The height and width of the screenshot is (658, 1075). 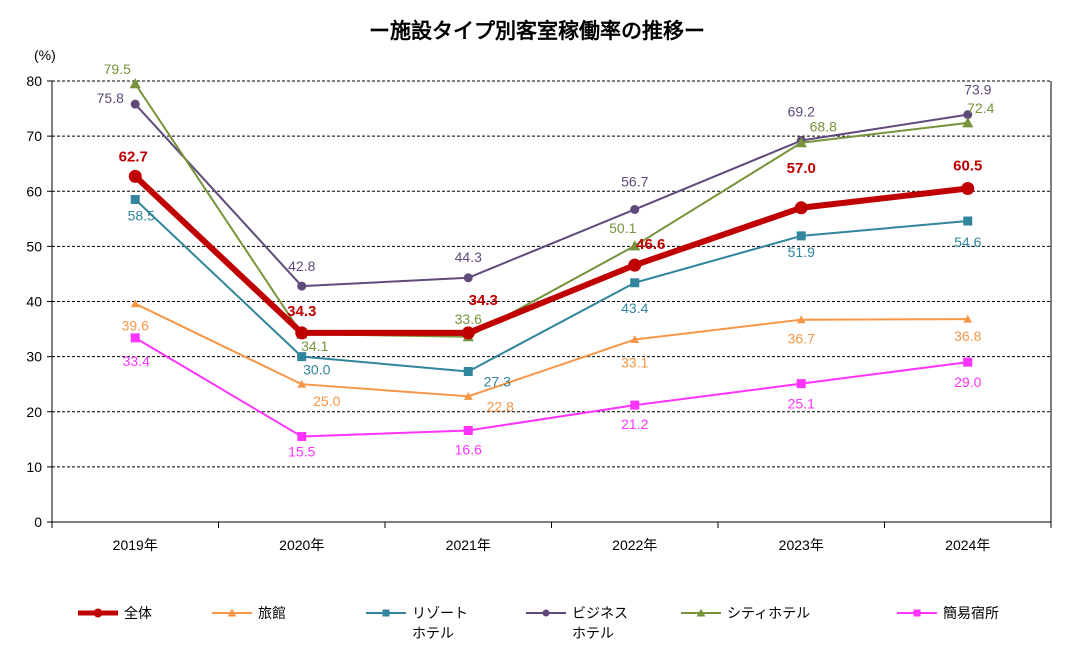 I want to click on data-label: 43.4, so click(x=634, y=308).